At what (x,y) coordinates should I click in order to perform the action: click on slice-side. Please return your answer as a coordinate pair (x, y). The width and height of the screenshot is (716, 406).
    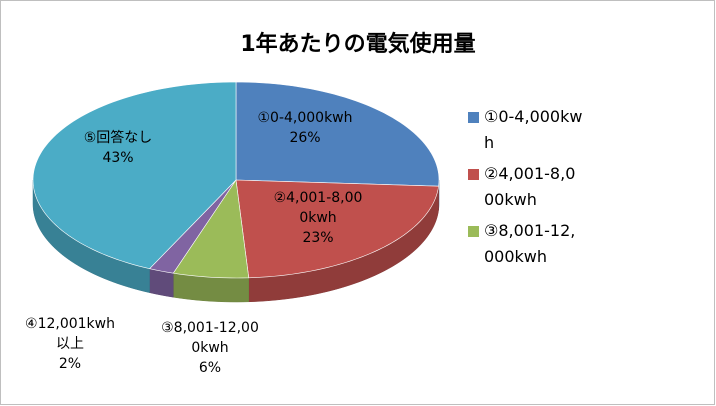
    Looking at the image, I should click on (161, 283).